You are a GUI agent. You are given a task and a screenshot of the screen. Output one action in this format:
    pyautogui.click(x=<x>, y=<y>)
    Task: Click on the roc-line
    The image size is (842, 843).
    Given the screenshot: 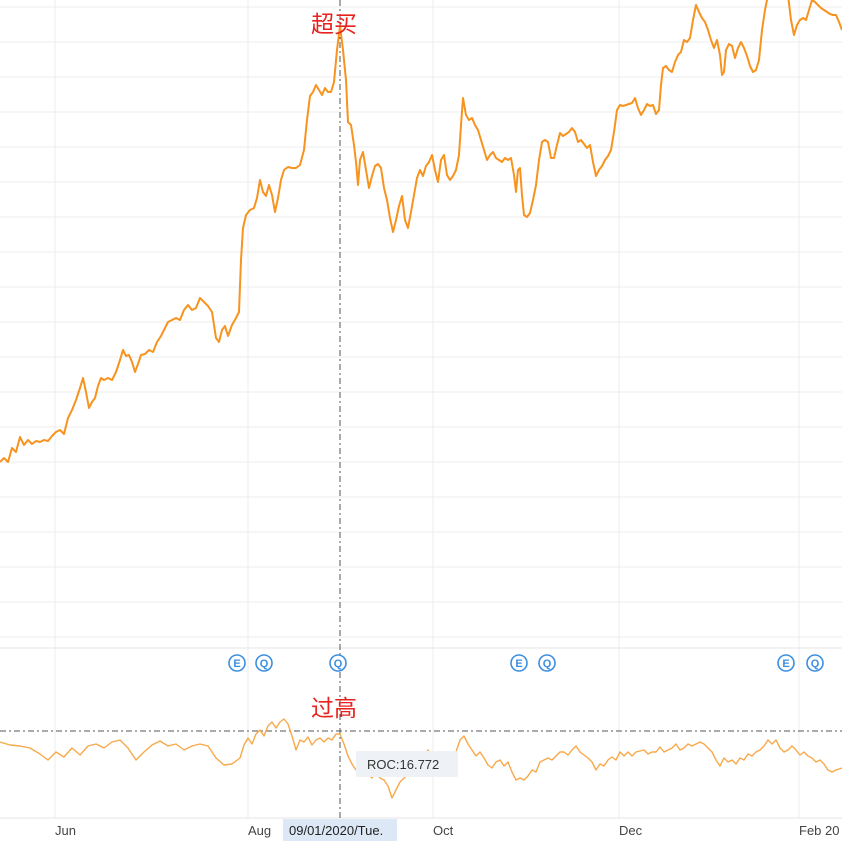 What is the action you would take?
    pyautogui.click(x=421, y=758)
    